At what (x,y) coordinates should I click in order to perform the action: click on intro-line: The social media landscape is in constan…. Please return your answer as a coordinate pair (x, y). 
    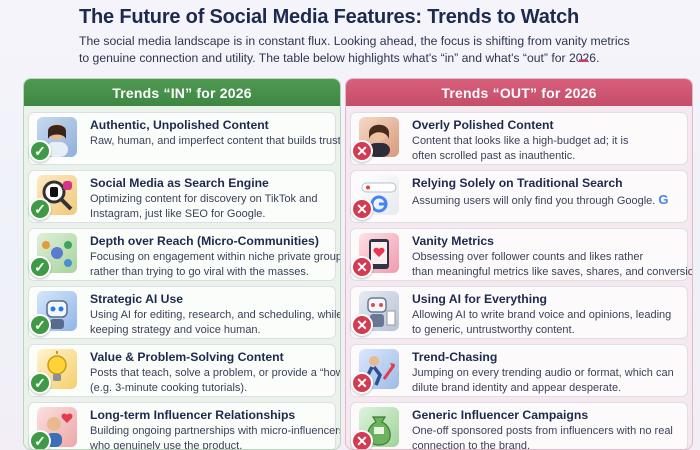
    Looking at the image, I should click on (354, 41).